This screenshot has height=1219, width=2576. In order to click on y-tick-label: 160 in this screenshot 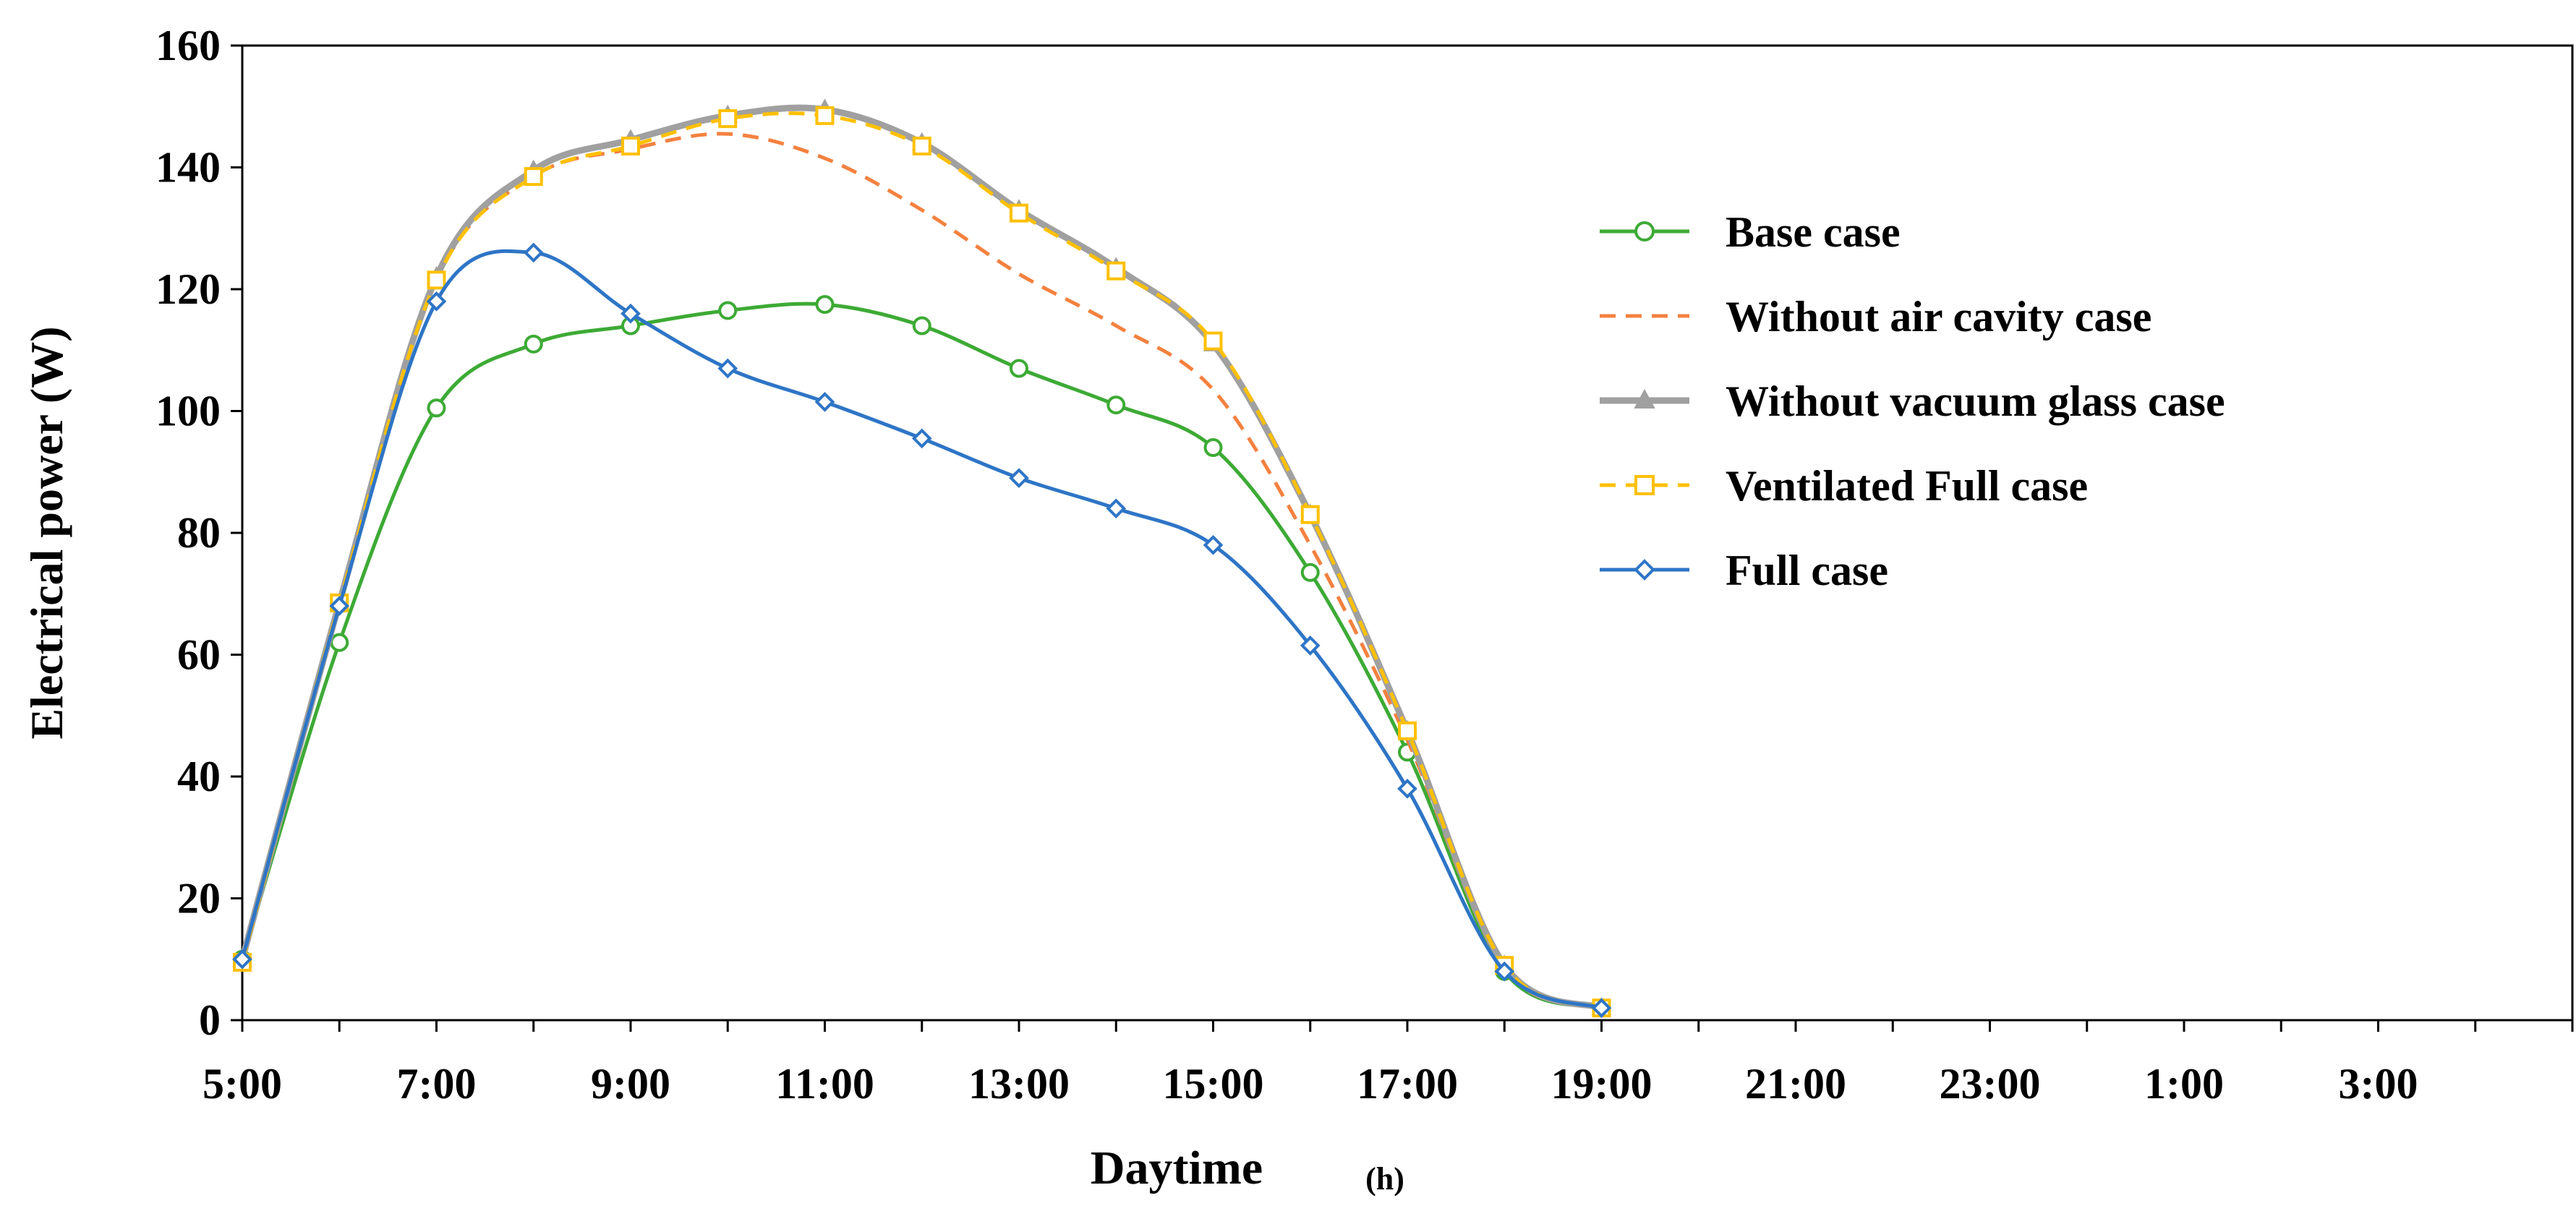, I will do `click(188, 45)`.